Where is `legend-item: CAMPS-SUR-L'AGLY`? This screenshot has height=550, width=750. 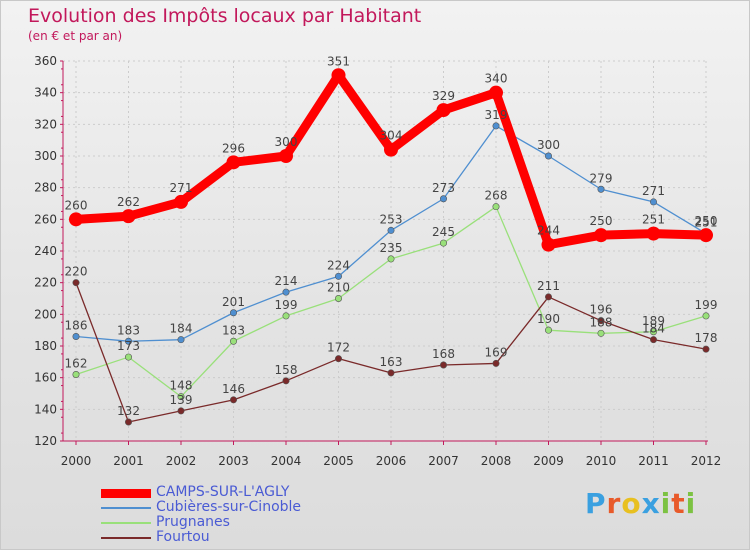
legend-item: CAMPS-SUR-L'AGLY is located at coordinates (231, 492).